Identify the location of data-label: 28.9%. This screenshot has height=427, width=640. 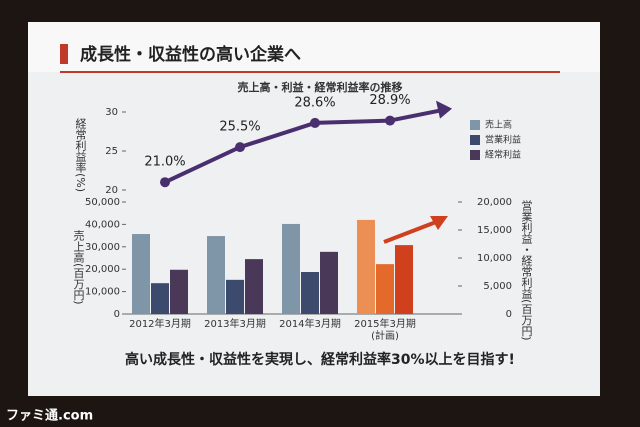
(389, 100).